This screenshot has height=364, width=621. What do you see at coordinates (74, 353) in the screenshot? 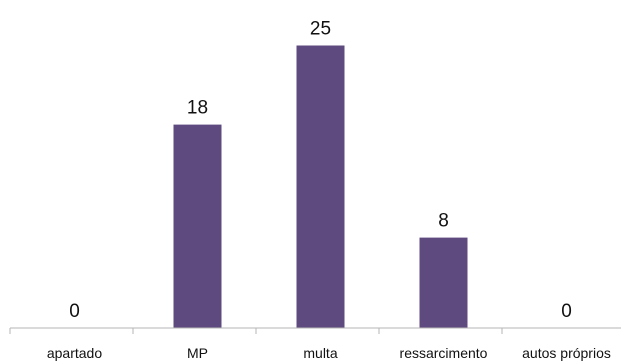
I see `category-label-0: apartado` at bounding box center [74, 353].